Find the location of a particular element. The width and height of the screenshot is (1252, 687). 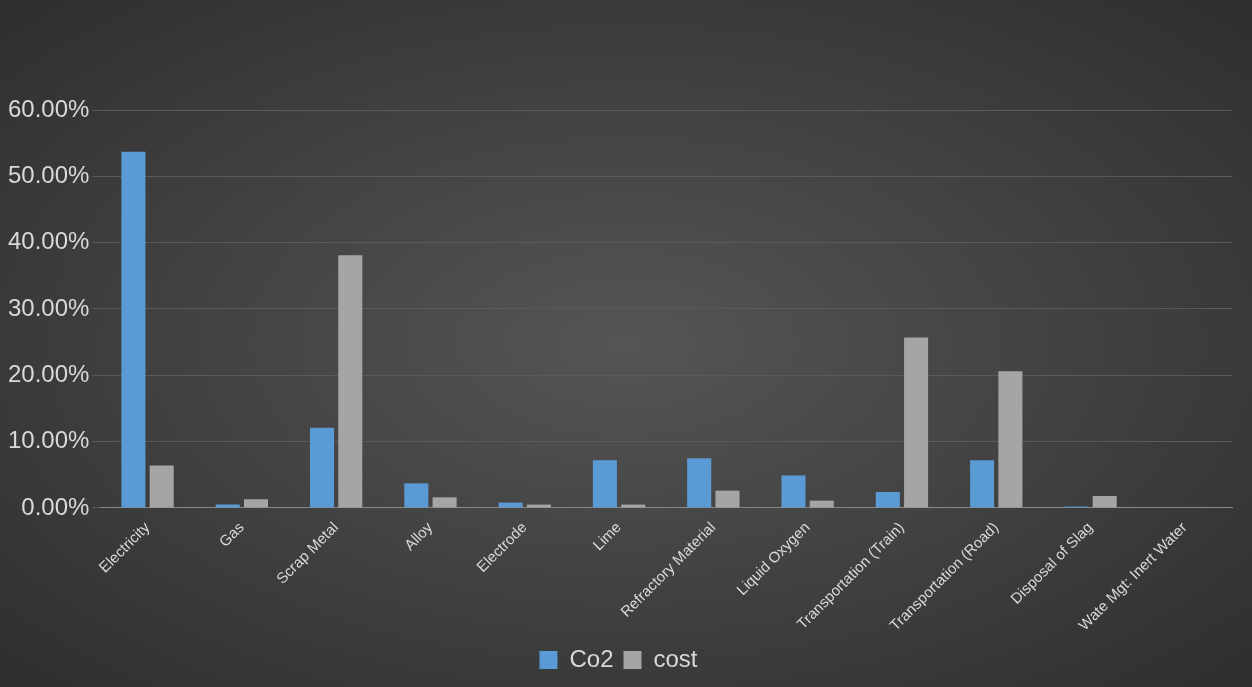

y-tick-label: 50.00% is located at coordinates (48, 174).